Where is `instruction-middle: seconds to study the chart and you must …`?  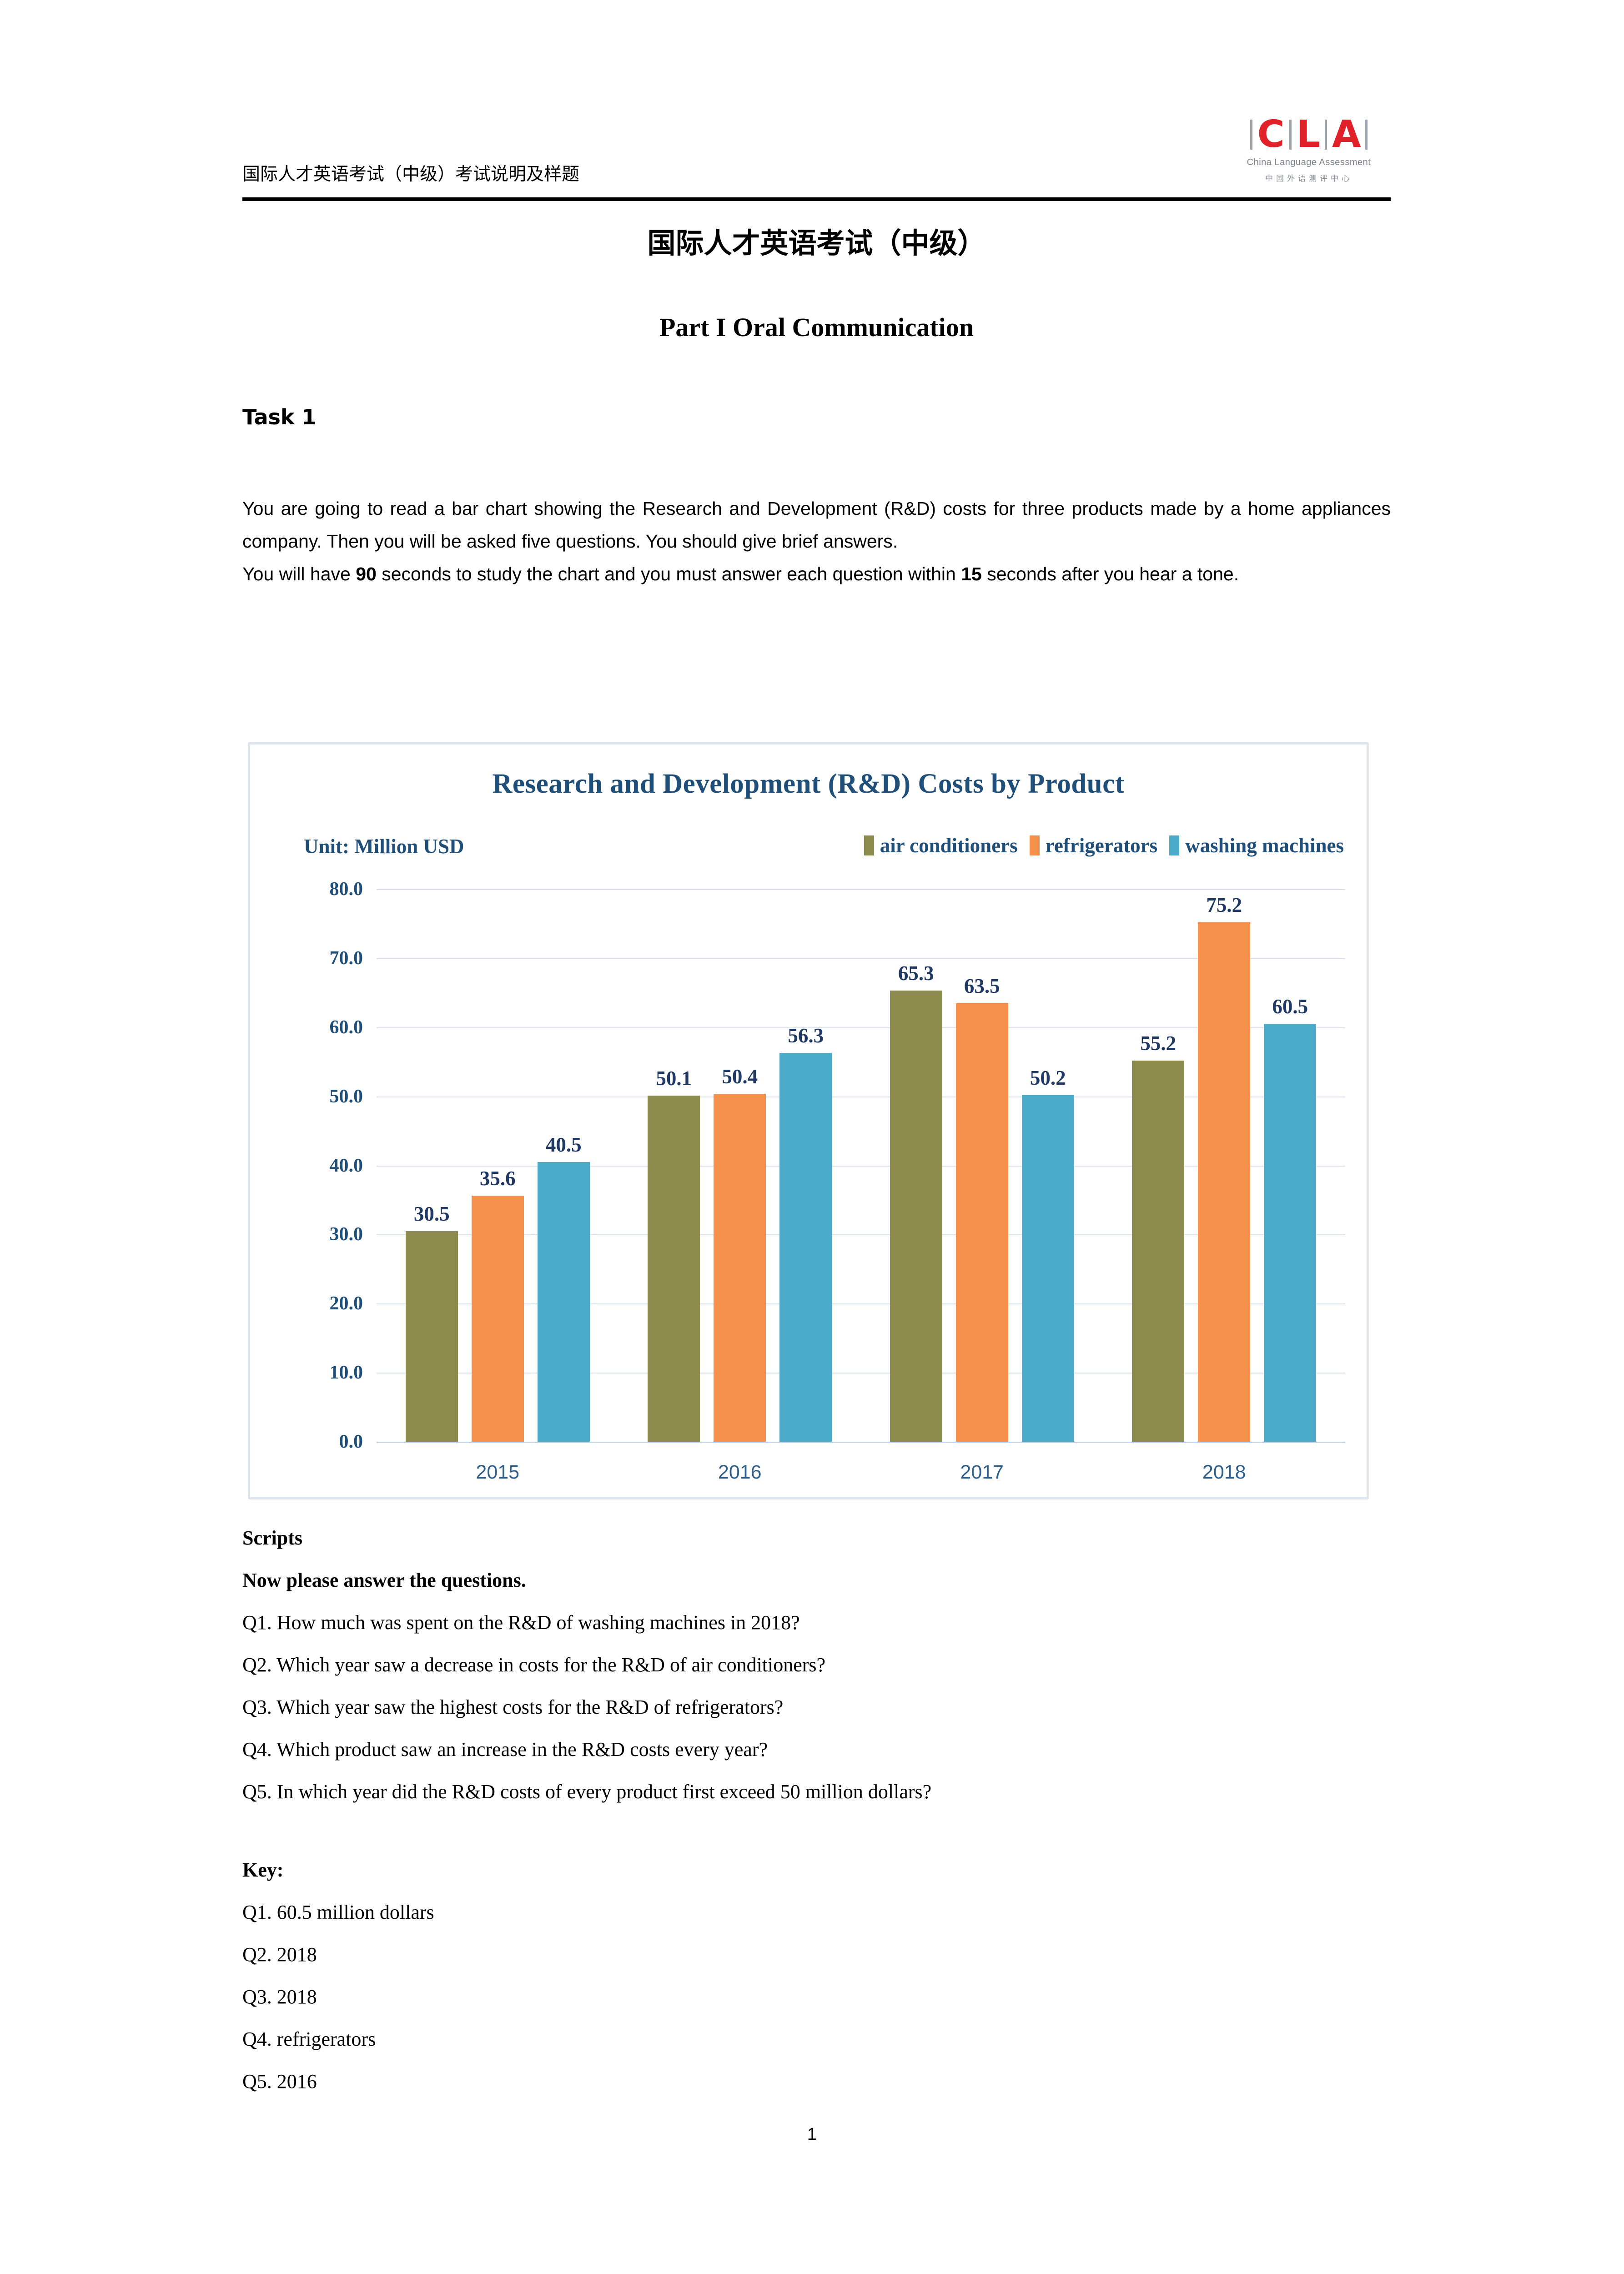 instruction-middle: seconds to study the chart and you must … is located at coordinates (668, 573).